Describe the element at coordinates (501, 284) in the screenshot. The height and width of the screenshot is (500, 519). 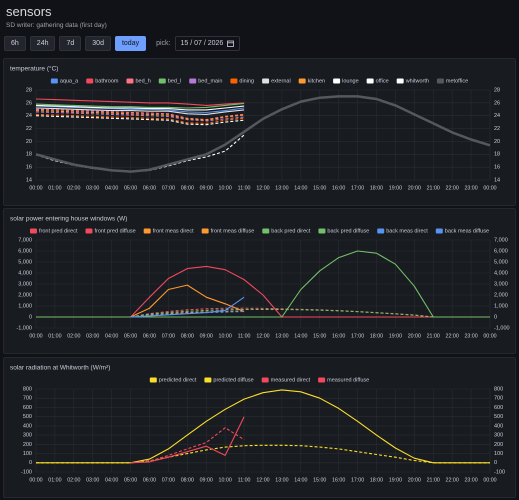
I see `y2-tick-label: 3,000` at that location.